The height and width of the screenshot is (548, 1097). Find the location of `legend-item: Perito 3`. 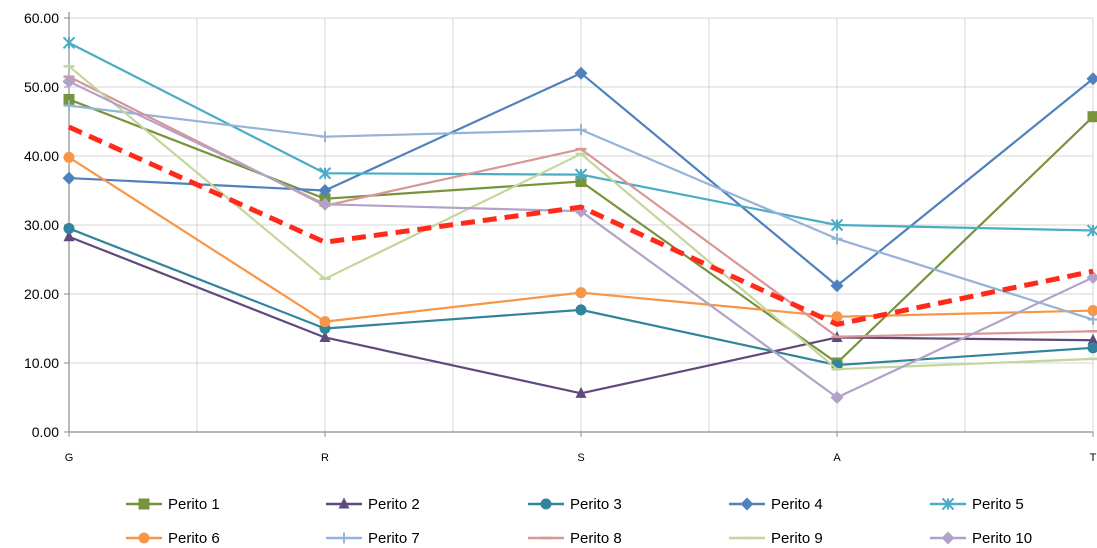

legend-item: Perito 3 is located at coordinates (575, 504).